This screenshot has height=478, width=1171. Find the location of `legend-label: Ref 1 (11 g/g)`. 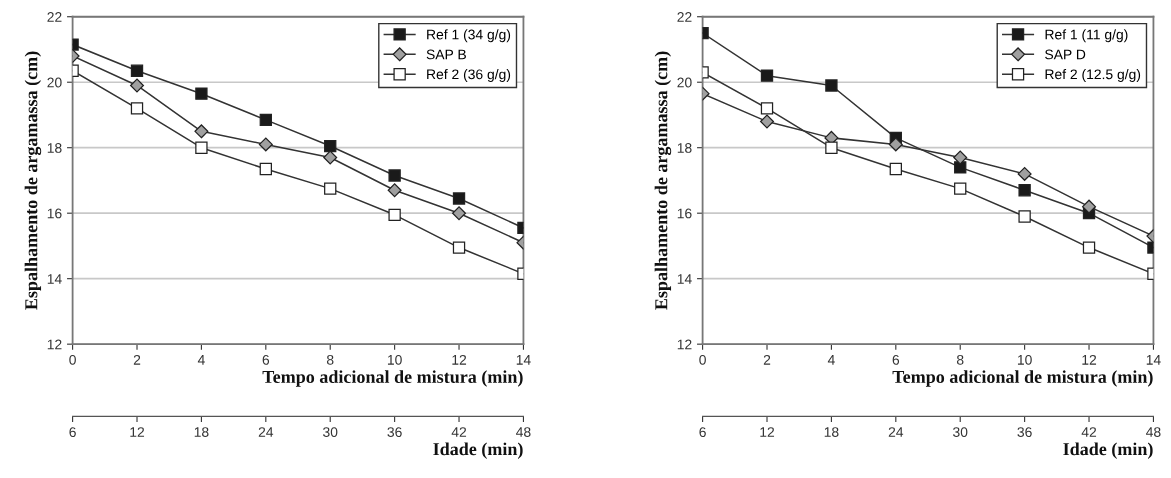

legend-label: Ref 1 (11 g/g) is located at coordinates (1086, 36).